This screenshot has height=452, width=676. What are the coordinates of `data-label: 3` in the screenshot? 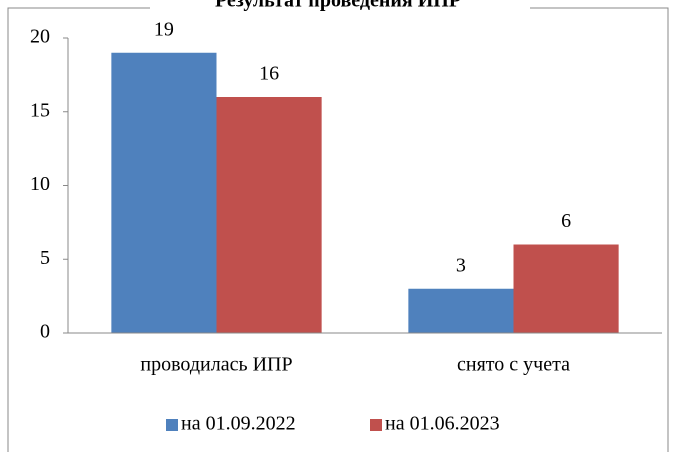 It's located at (461, 265).